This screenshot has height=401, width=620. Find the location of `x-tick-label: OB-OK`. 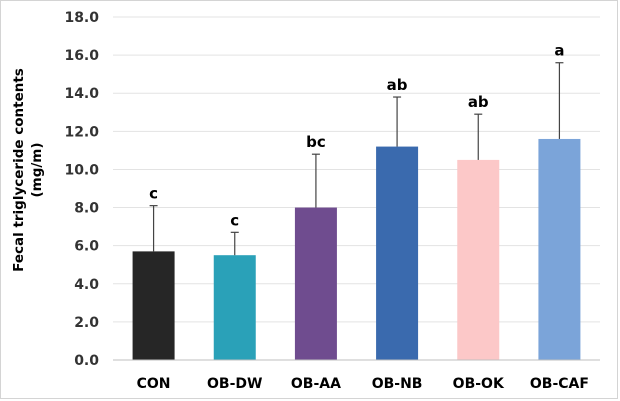

x-tick-label: OB-OK is located at coordinates (479, 384).